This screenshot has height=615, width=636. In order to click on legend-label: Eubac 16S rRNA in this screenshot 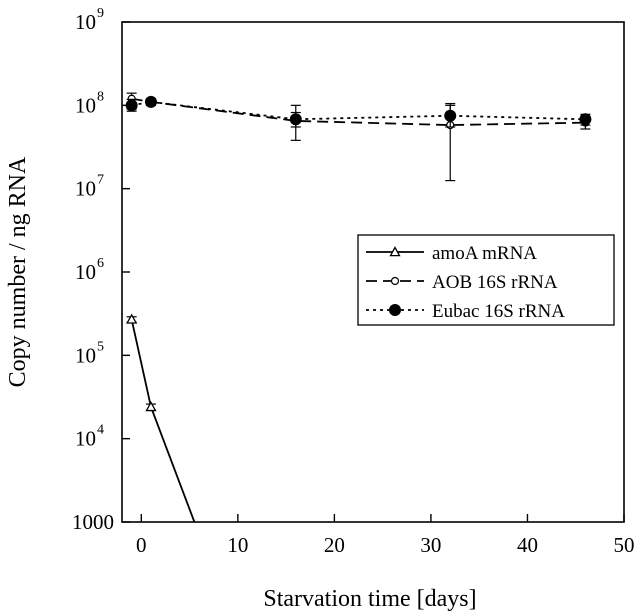, I will do `click(498, 311)`.